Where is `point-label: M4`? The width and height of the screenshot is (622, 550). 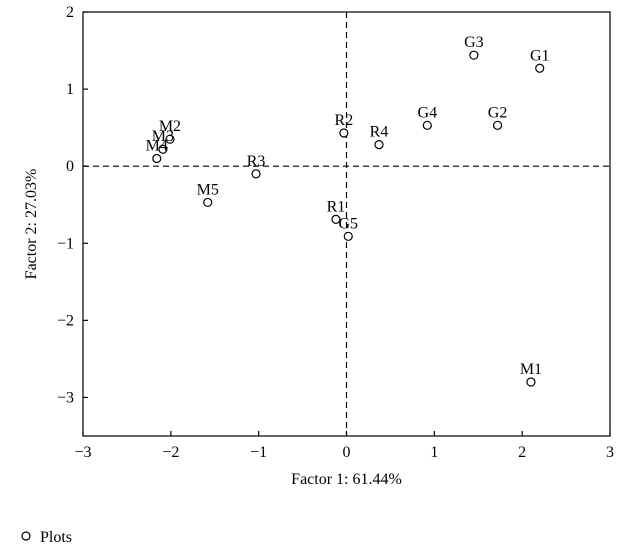
point-label: M4 is located at coordinates (157, 145).